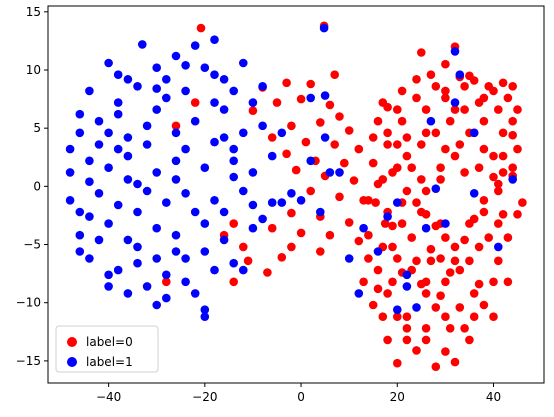 This screenshot has height=417, width=554. What do you see at coordinates (107, 349) in the screenshot?
I see `legend: label=0 label=1` at bounding box center [107, 349].